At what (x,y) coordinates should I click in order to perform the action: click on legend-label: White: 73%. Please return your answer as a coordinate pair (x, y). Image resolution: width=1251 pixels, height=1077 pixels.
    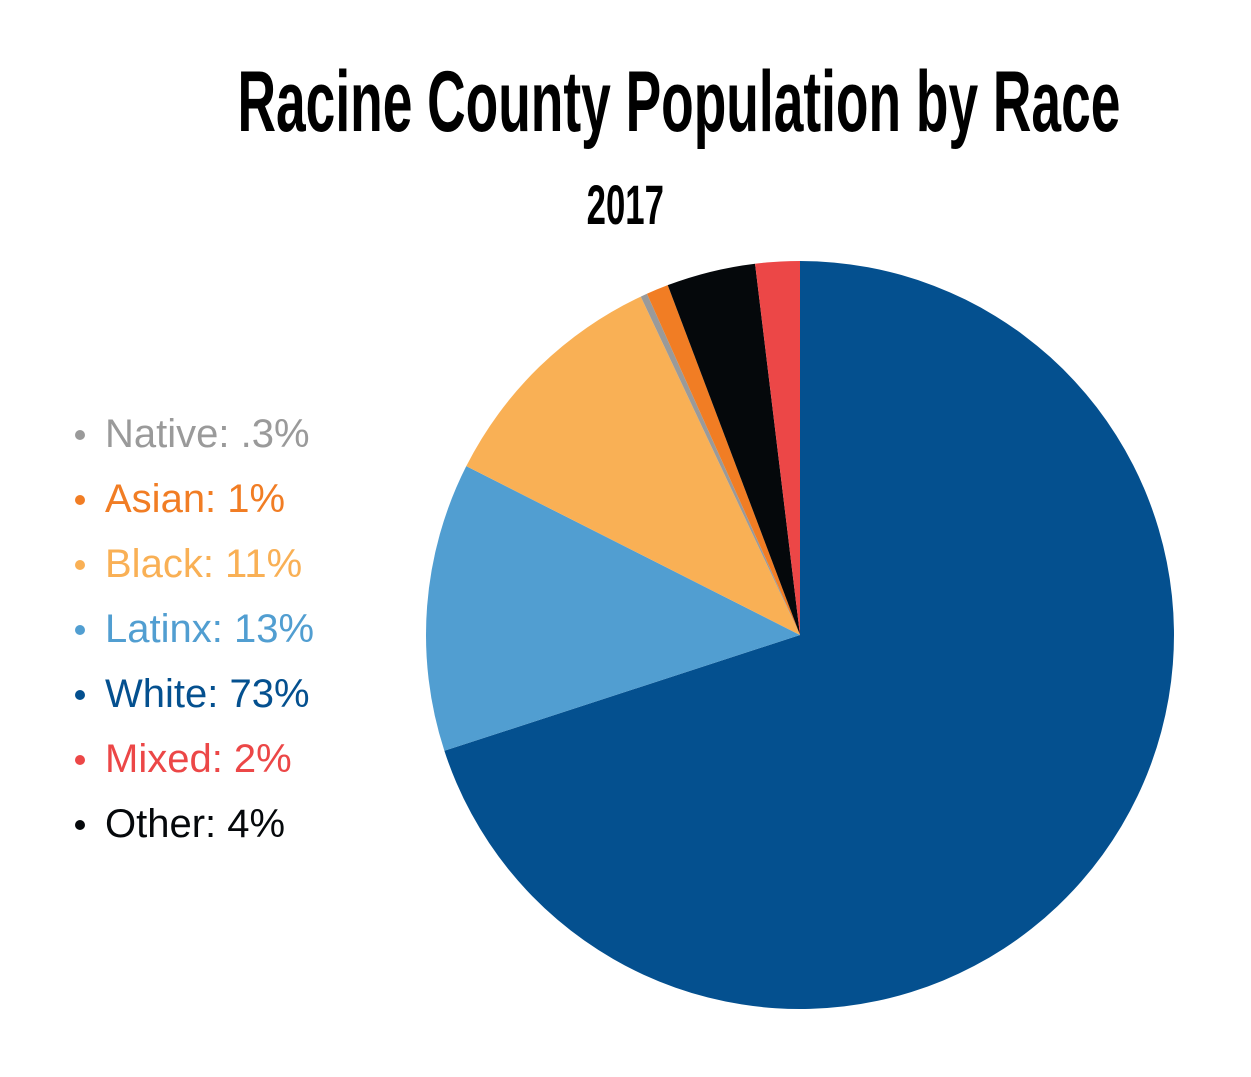
    Looking at the image, I should click on (207, 694).